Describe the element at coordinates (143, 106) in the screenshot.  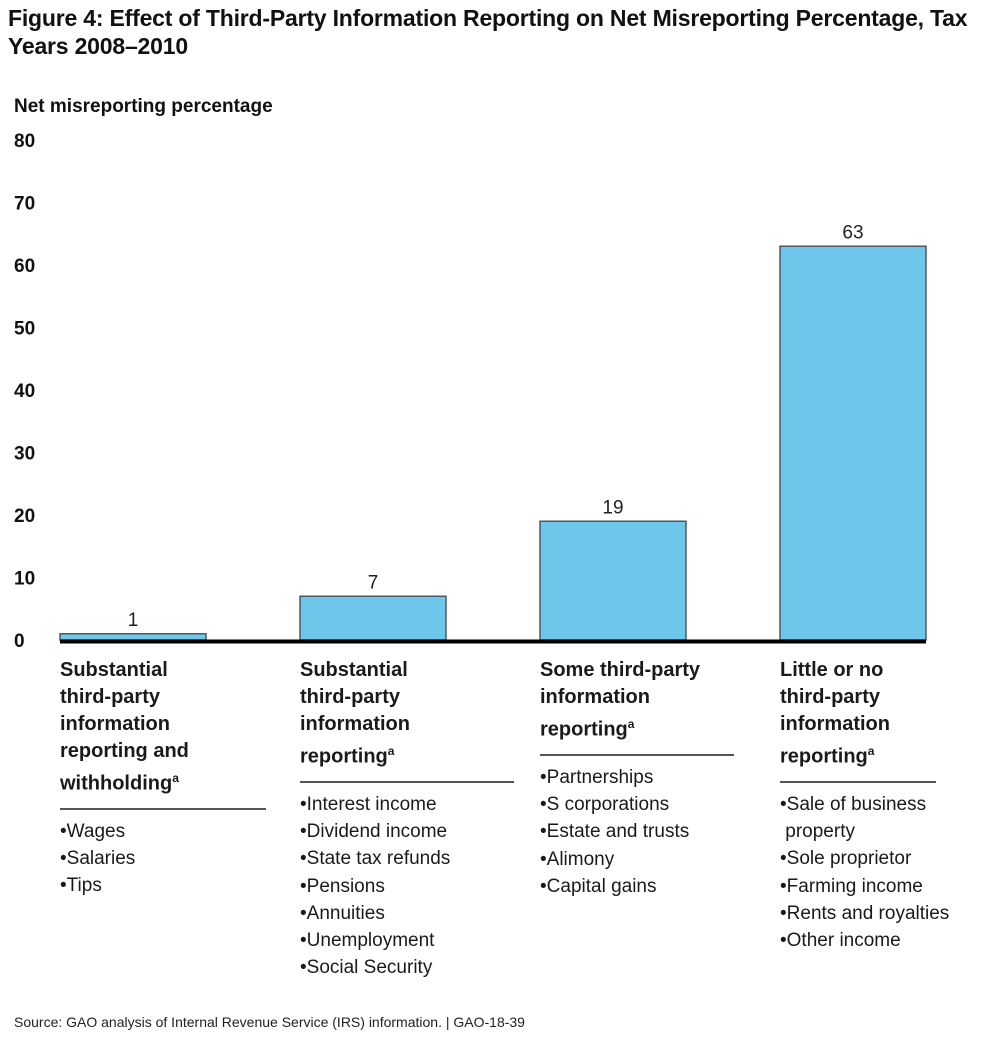
I see `y-axis-label: Net misreporting percentage` at that location.